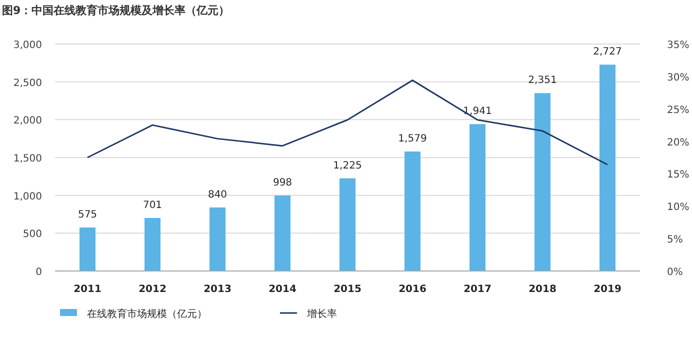 Image resolution: width=692 pixels, height=347 pixels. What do you see at coordinates (348, 289) in the screenshot?
I see `x-tick-label: 2015` at bounding box center [348, 289].